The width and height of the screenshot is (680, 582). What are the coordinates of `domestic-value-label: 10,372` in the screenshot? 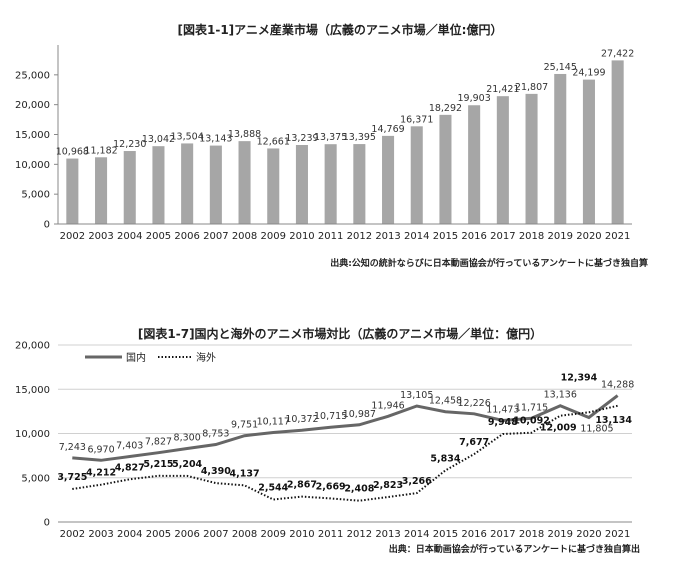 It's located at (301, 419).